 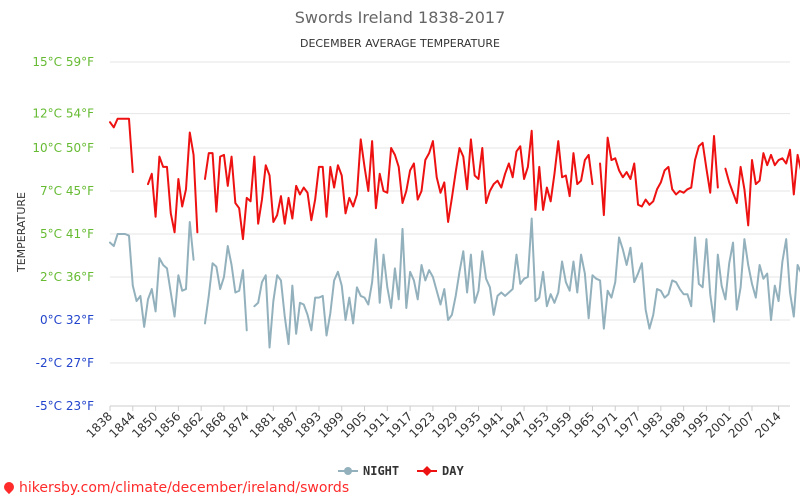 I want to click on y-tick-label: 0°C 32°F, so click(x=67, y=320).